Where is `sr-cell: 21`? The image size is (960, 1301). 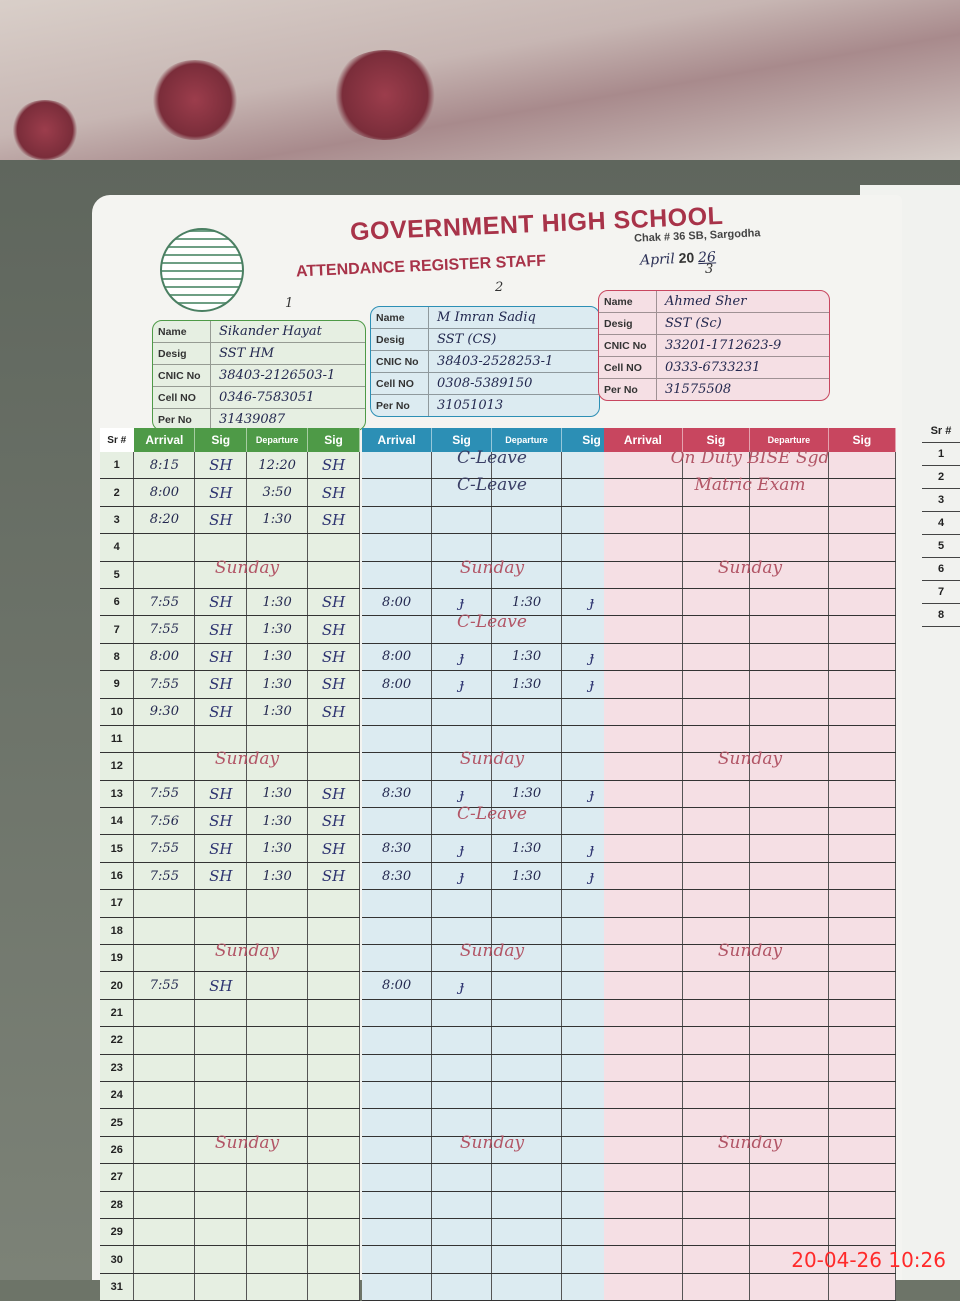
sr-cell: 21 is located at coordinates (117, 1013).